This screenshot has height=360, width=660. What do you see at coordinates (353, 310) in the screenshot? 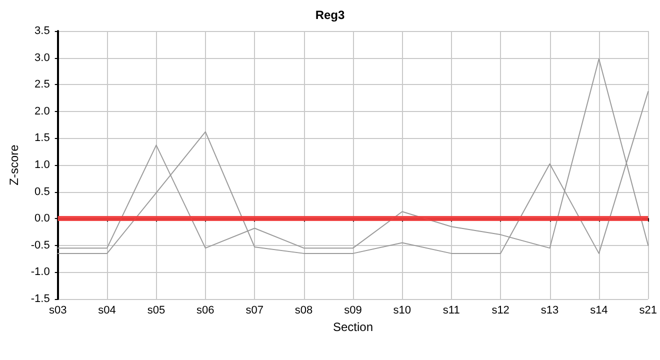
I see `x-tick-label: s09` at bounding box center [353, 310].